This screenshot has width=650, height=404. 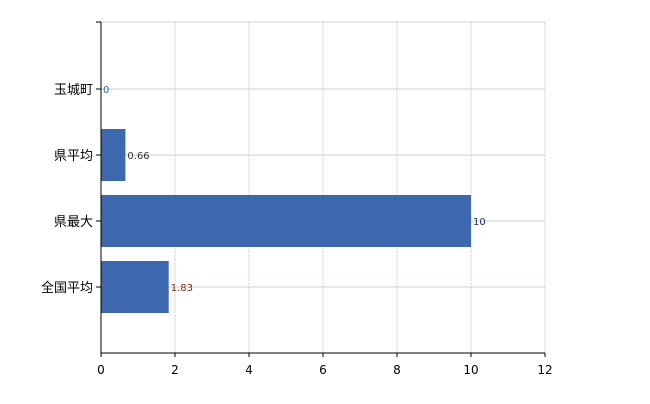 I want to click on data-label: 0, so click(x=106, y=90).